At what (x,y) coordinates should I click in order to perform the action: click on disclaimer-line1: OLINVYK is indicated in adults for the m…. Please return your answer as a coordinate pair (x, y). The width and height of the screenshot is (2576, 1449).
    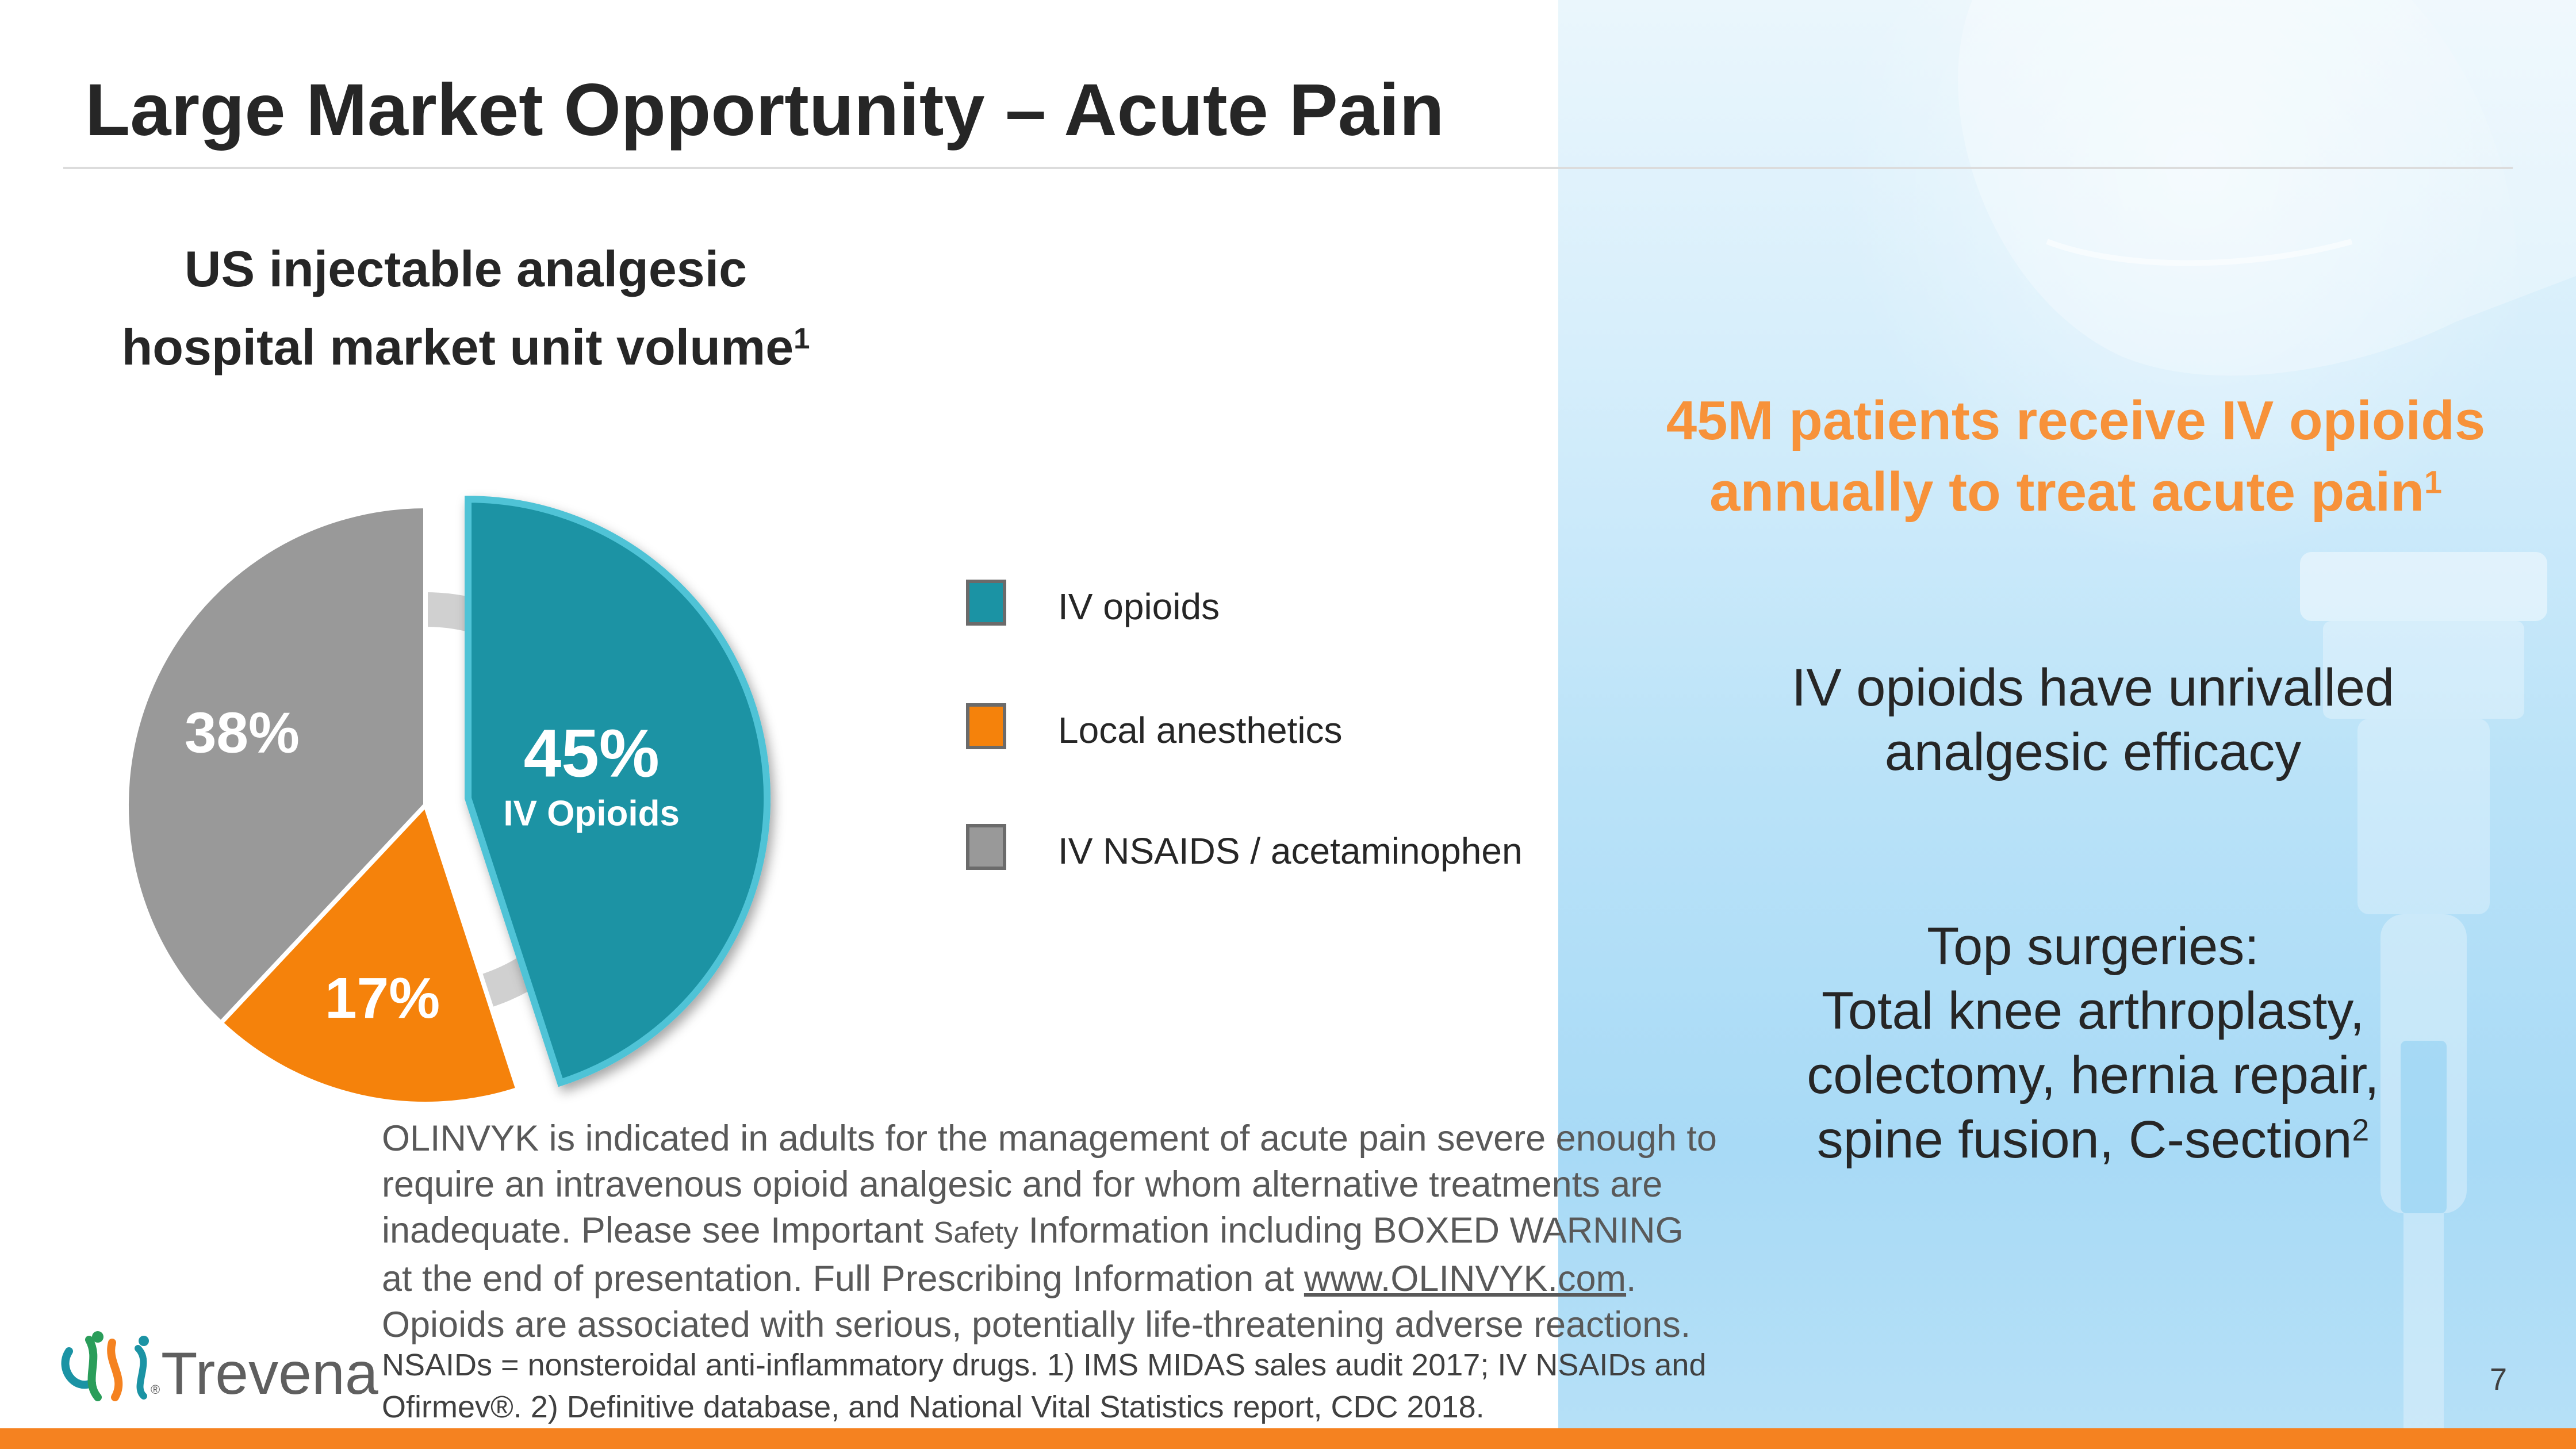
    Looking at the image, I should click on (1049, 1138).